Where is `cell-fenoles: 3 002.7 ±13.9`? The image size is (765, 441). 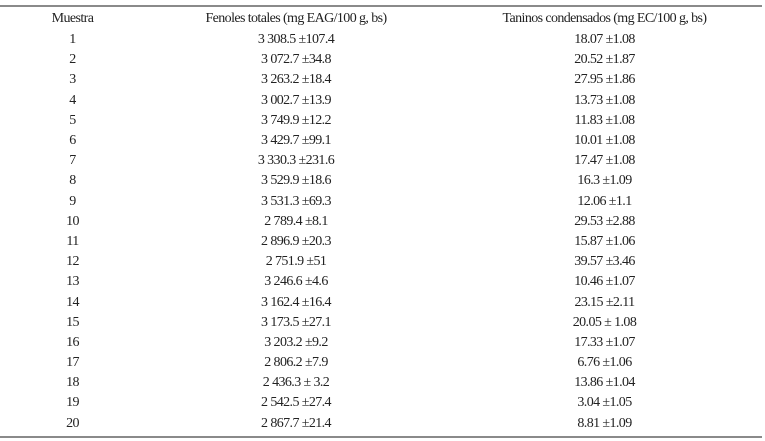 cell-fenoles: 3 002.7 ±13.9 is located at coordinates (296, 100).